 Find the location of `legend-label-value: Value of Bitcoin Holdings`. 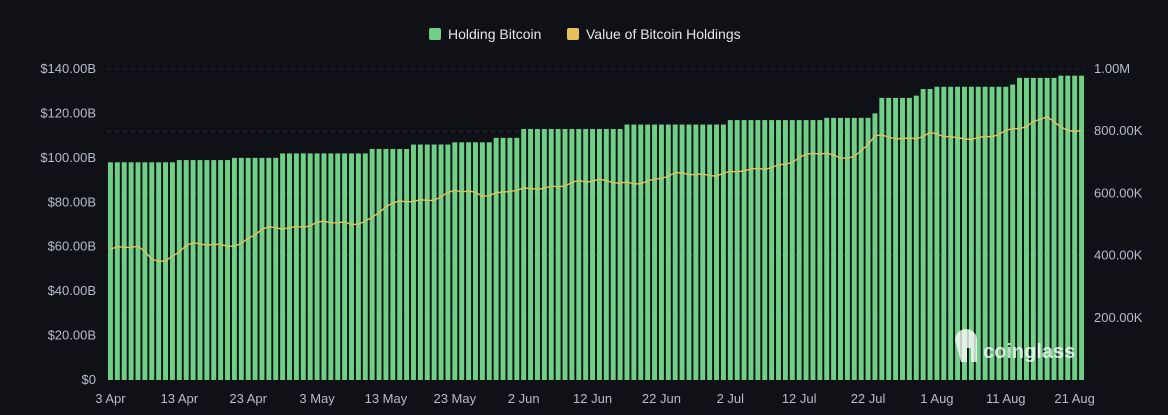

legend-label-value: Value of Bitcoin Holdings is located at coordinates (663, 34).